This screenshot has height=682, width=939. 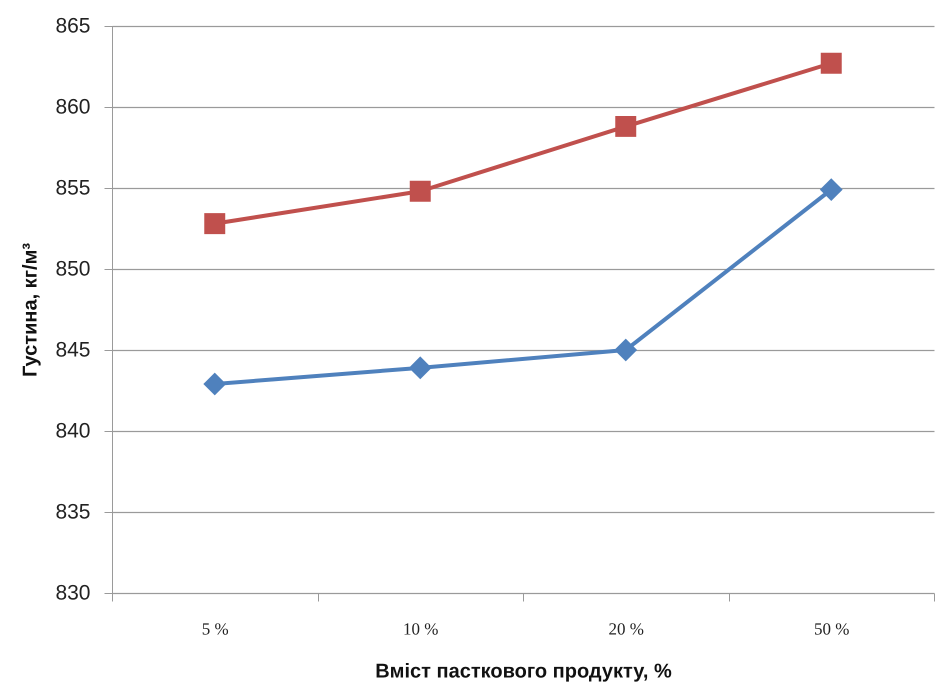 What do you see at coordinates (72, 431) in the screenshot?
I see `y-tick-label: 840` at bounding box center [72, 431].